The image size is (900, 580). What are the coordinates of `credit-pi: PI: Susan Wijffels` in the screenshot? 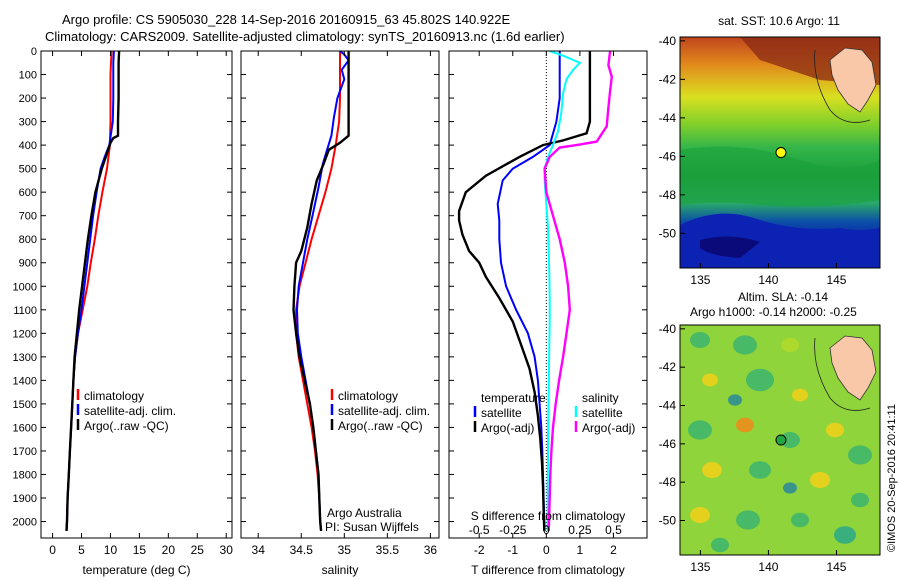 It's located at (372, 527).